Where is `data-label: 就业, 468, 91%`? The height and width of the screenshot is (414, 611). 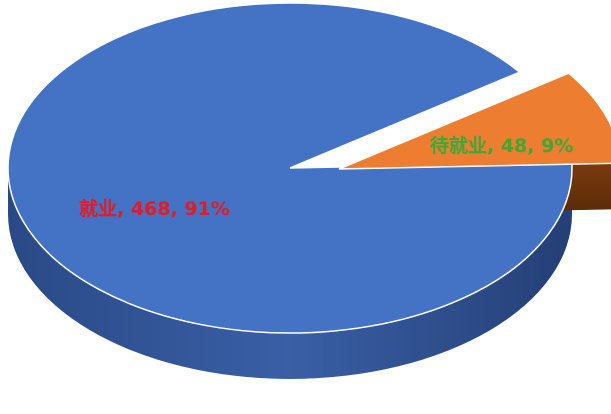 data-label: 就业, 468, 91% is located at coordinates (154, 208).